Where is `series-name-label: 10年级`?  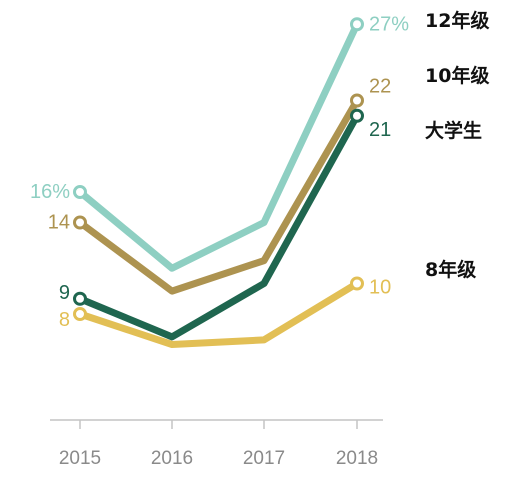 series-name-label: 10年级 is located at coordinates (457, 75).